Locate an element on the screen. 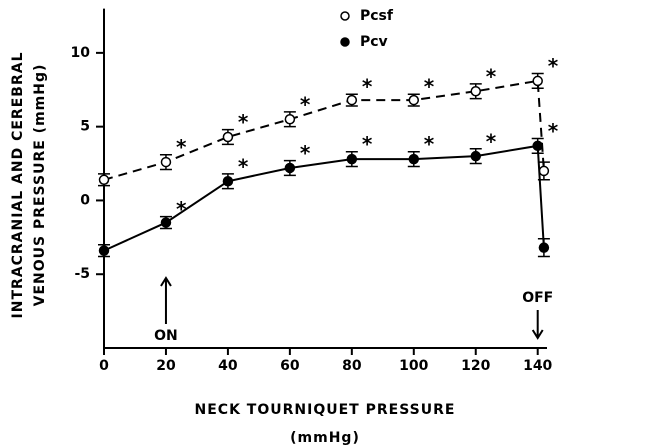 This screenshot has height=447, width=645. y-axis-label: VENOUS PRESSURE (mmHg) is located at coordinates (40, 185).